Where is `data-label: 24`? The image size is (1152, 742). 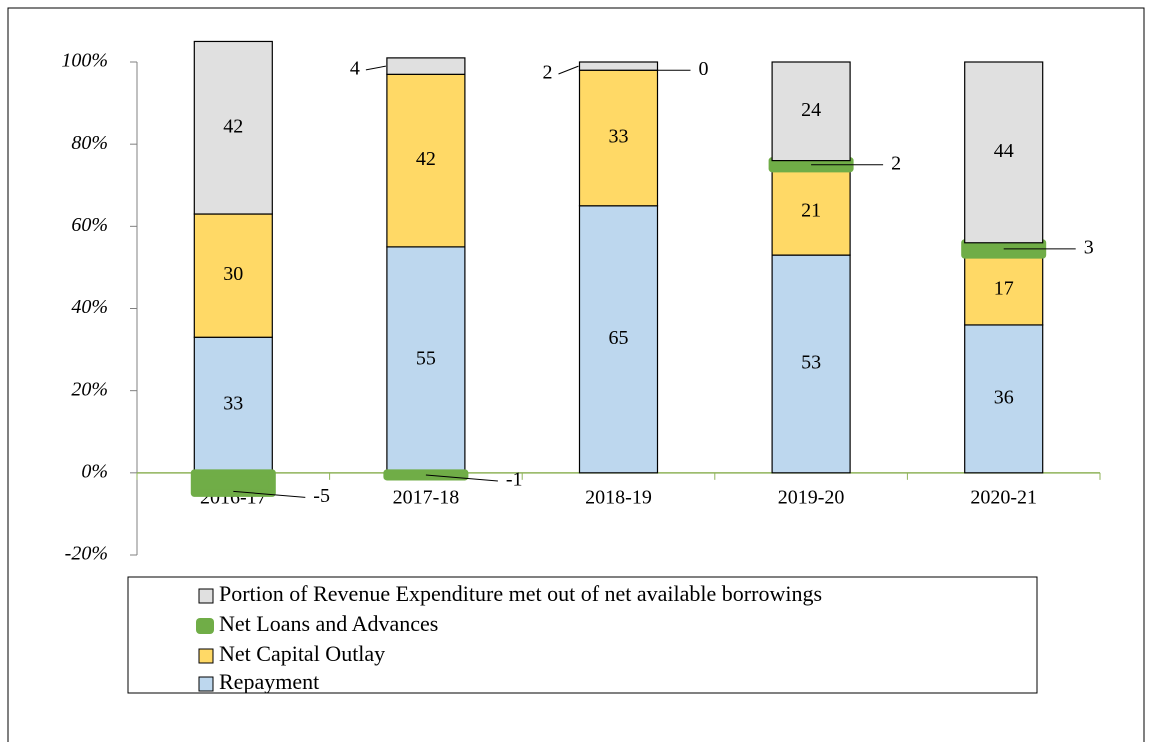
data-label: 24 is located at coordinates (811, 110).